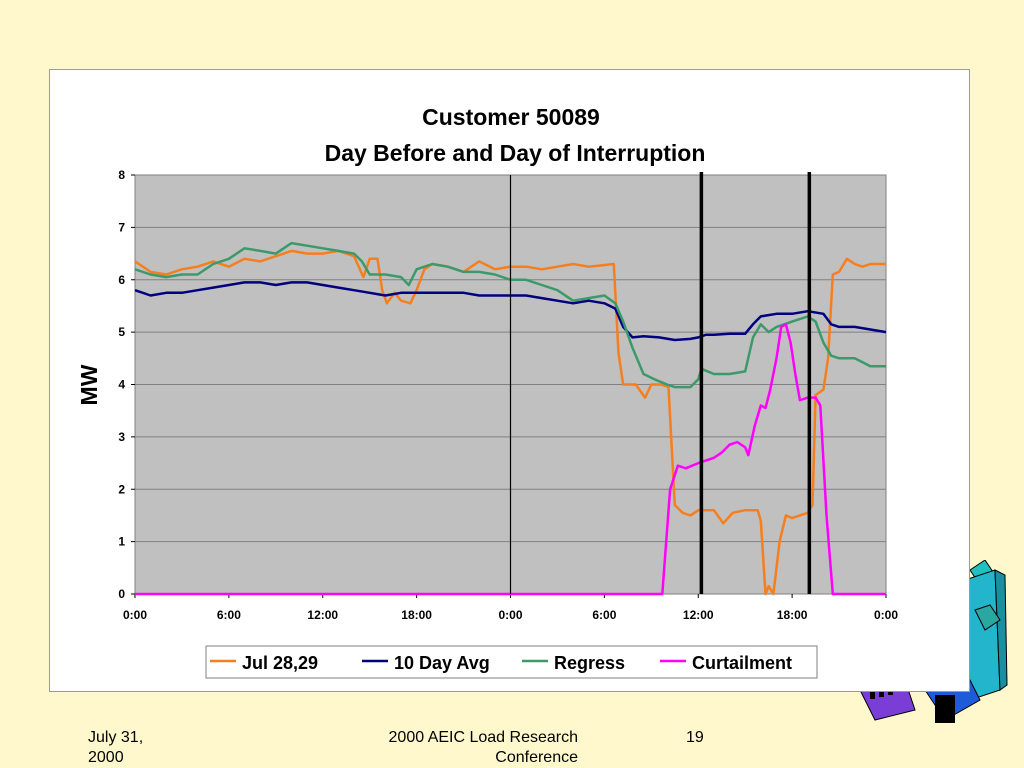 The width and height of the screenshot is (1024, 768). What do you see at coordinates (115, 748) in the screenshot?
I see `footer-date: July 31, 2000` at bounding box center [115, 748].